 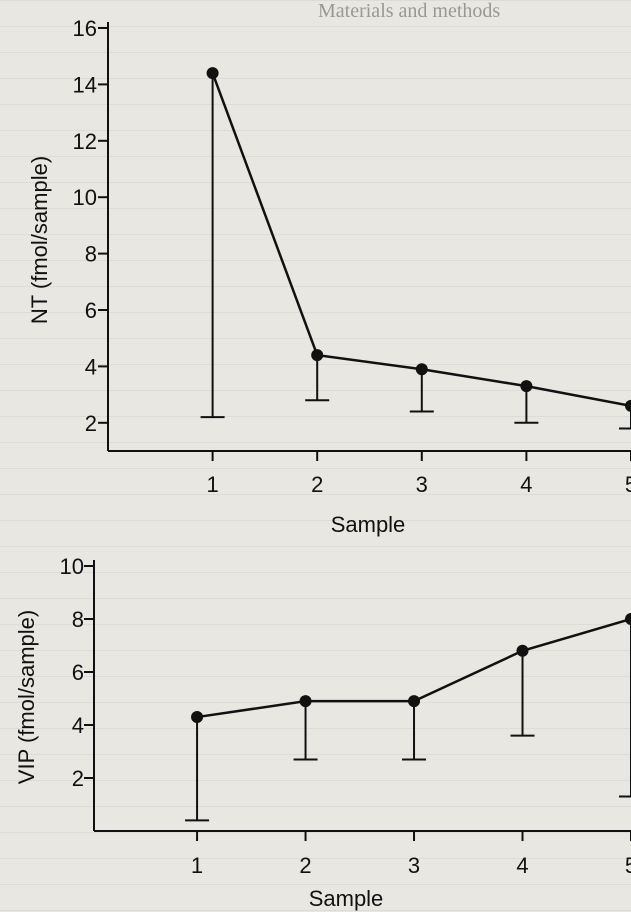 I want to click on y-tick-label: 14, so click(x=85, y=84).